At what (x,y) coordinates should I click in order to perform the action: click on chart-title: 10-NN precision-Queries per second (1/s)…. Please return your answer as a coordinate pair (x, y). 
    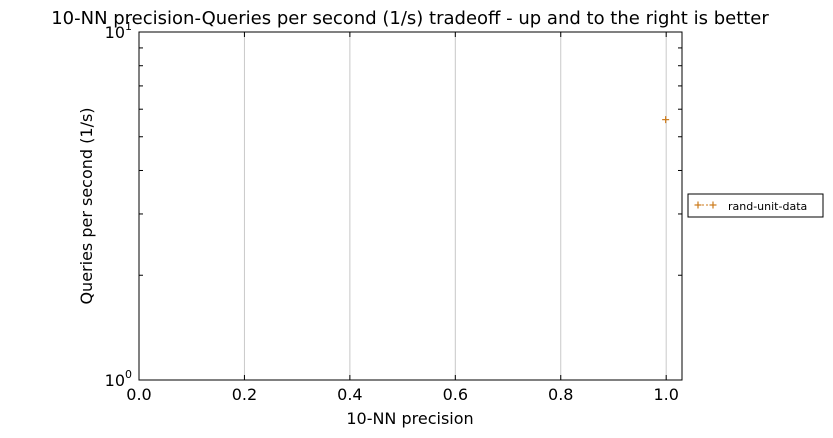
    Looking at the image, I should click on (410, 18).